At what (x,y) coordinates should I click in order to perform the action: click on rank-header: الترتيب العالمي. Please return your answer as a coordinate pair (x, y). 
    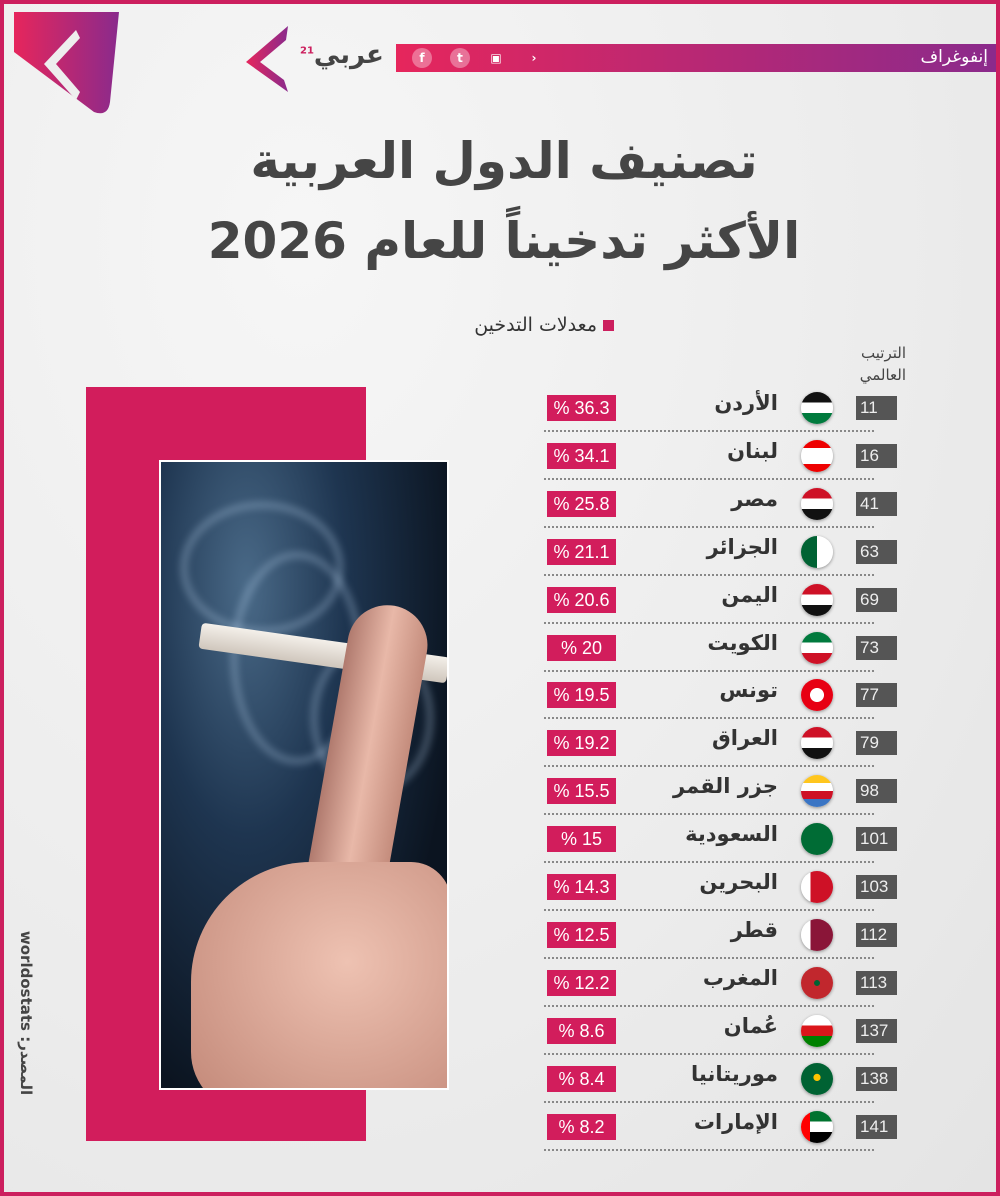
    Looking at the image, I should click on (870, 364).